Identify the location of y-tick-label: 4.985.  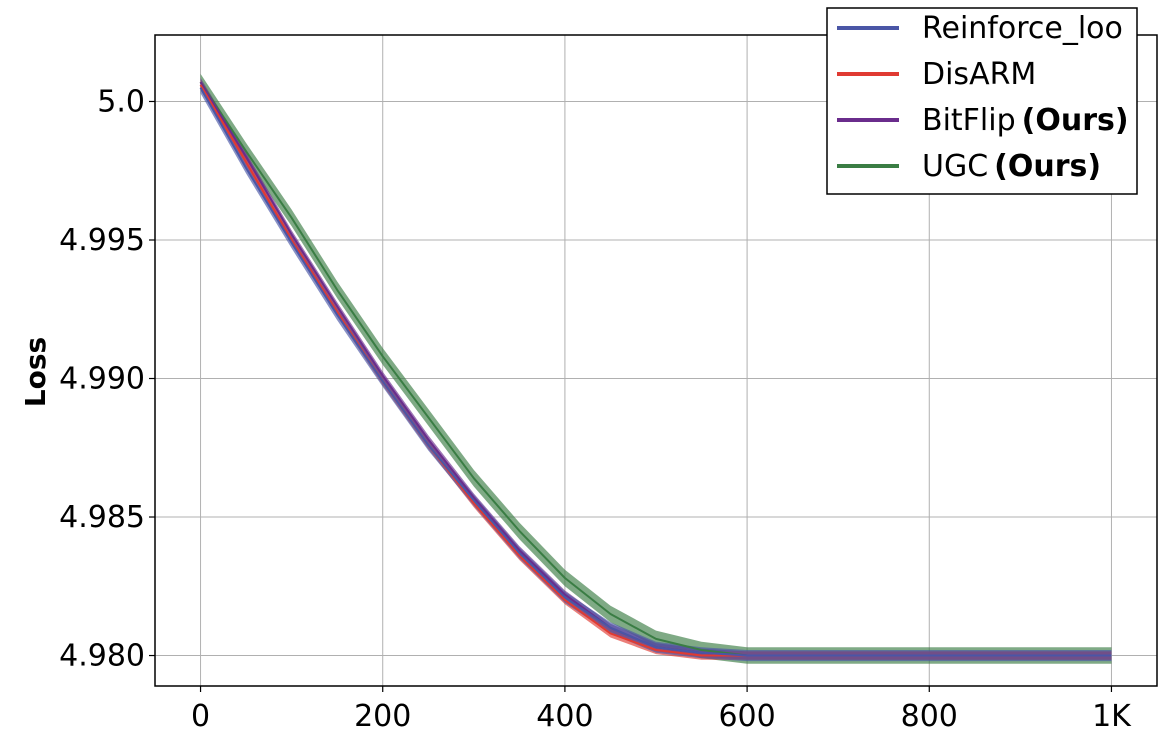
(102, 517).